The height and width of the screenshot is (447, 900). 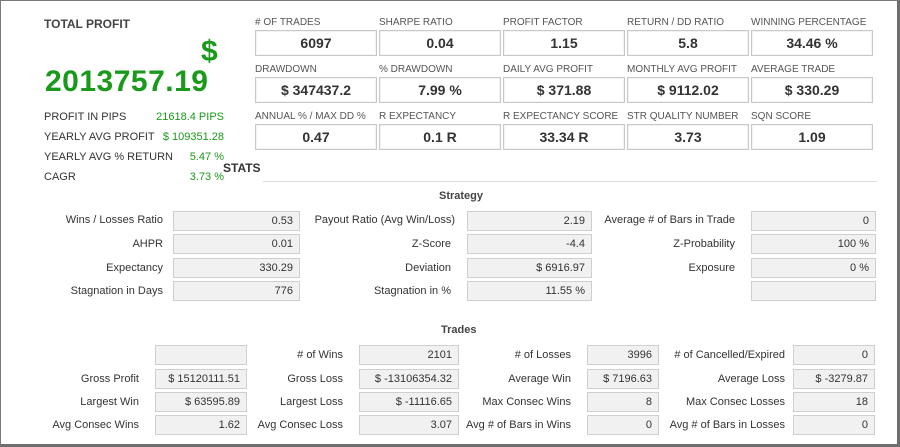 I want to click on metric-num-trades: # OF TRADES 6097, so click(x=316, y=36).